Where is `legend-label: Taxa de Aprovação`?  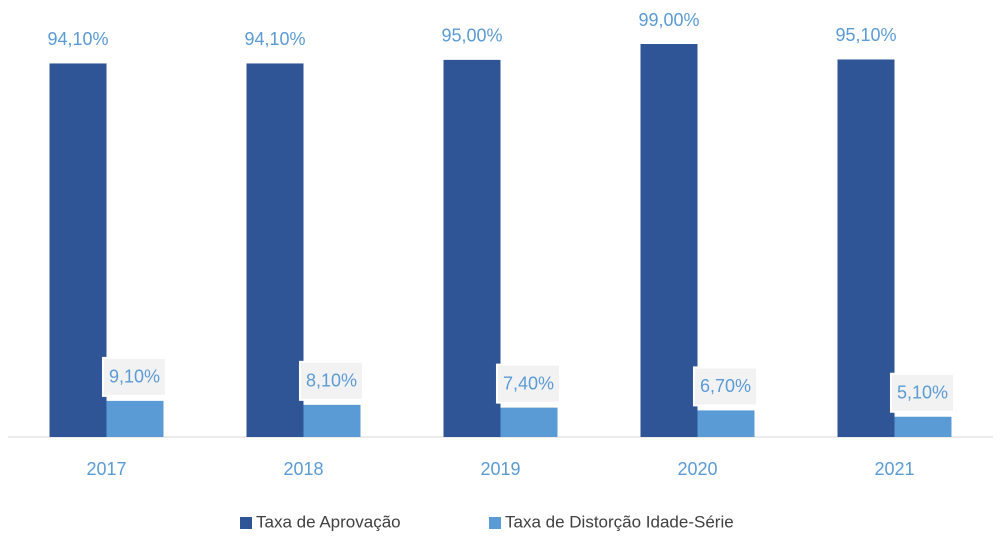
legend-label: Taxa de Aprovação is located at coordinates (328, 521).